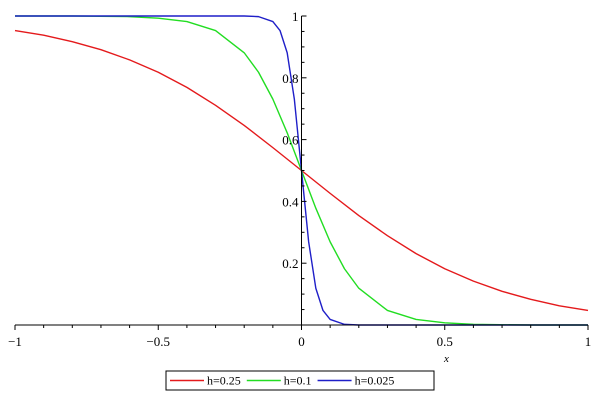 This screenshot has height=400, width=600. I want to click on x-tick-label: 0, so click(301, 341).